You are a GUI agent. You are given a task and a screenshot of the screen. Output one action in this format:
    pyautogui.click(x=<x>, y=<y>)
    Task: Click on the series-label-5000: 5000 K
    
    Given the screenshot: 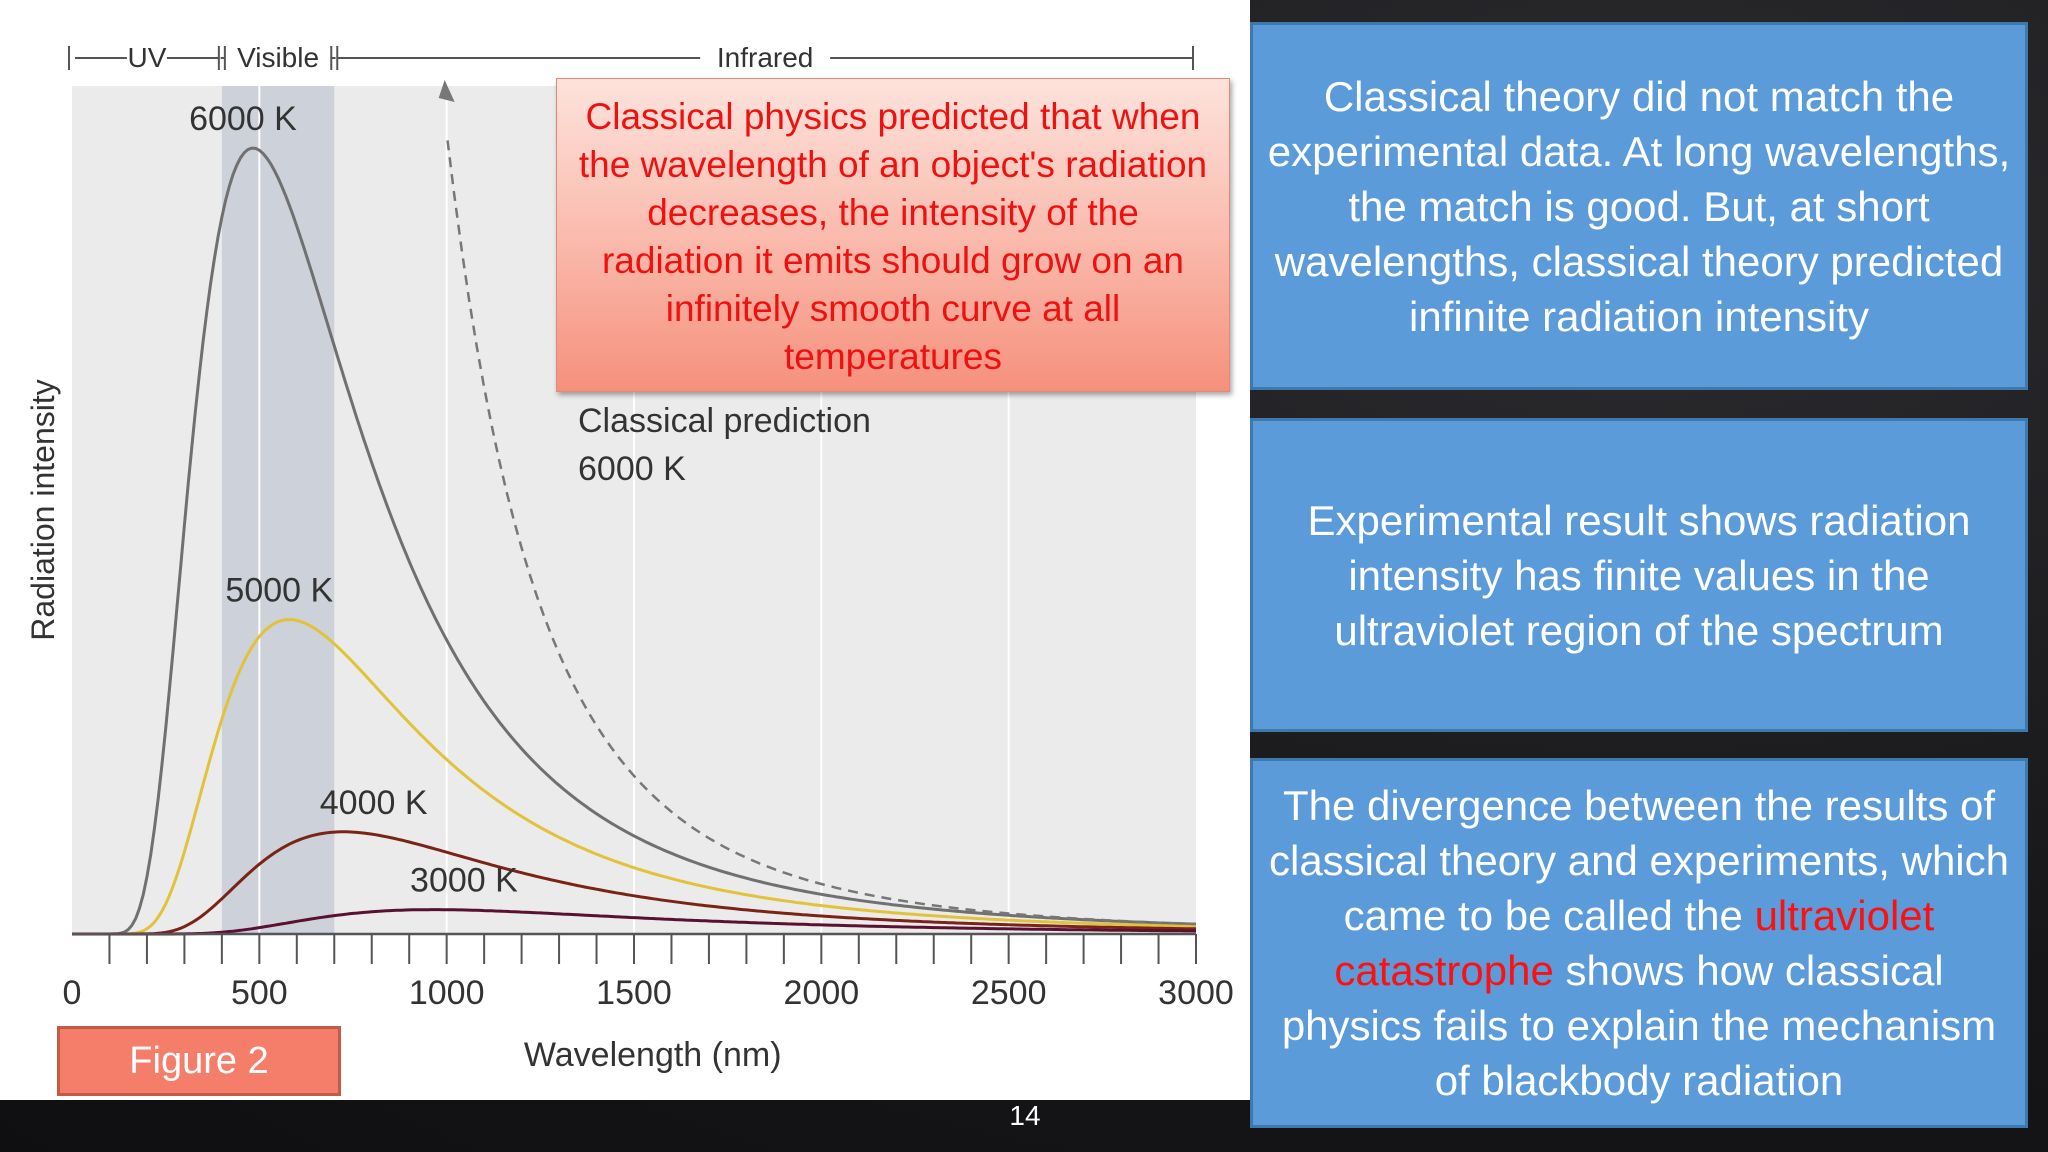 What is the action you would take?
    pyautogui.click(x=279, y=591)
    